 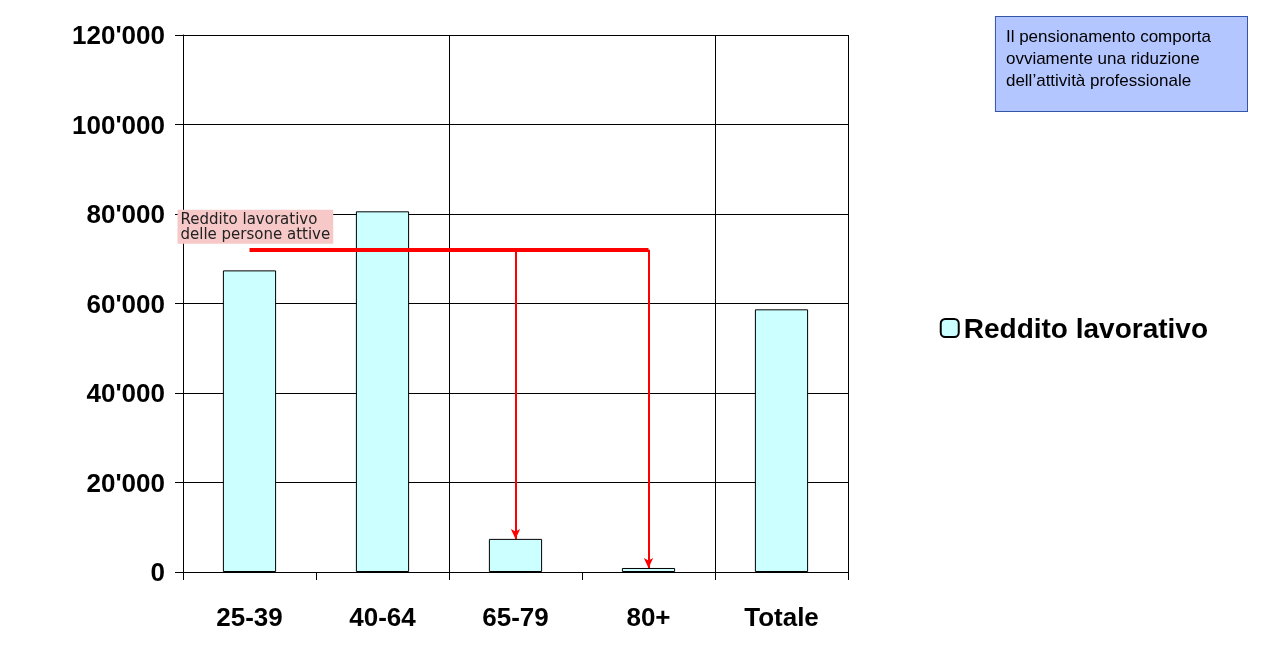 What do you see at coordinates (125, 214) in the screenshot?
I see `y-tick-label: 80'000` at bounding box center [125, 214].